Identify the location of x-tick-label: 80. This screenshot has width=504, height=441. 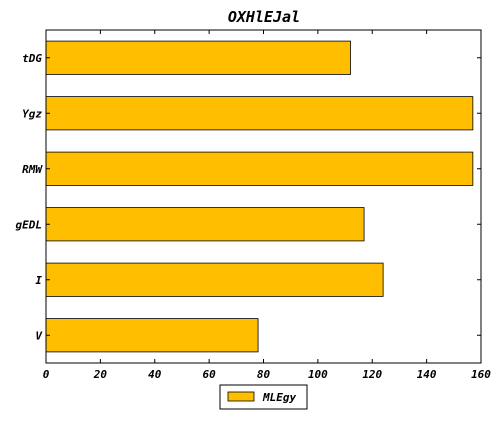
(264, 374).